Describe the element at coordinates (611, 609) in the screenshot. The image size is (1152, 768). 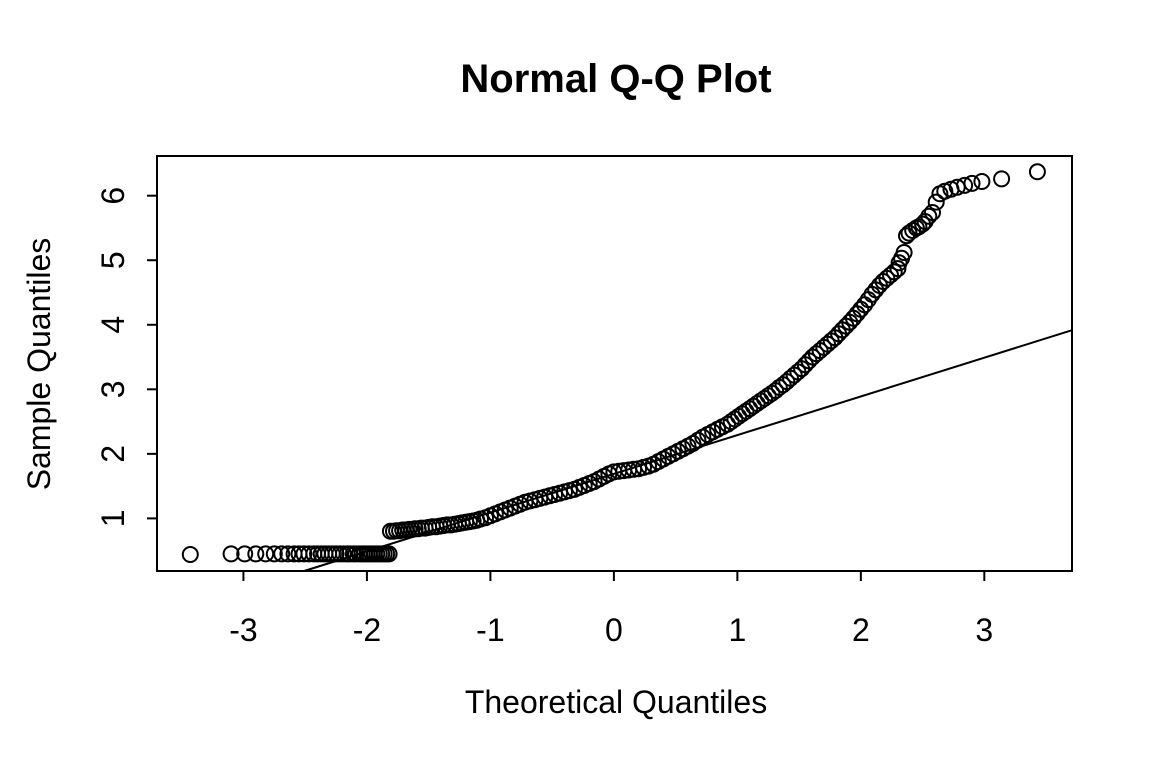
I see `x-axis-ticks: -3 -2 -1 0 1 2 3` at that location.